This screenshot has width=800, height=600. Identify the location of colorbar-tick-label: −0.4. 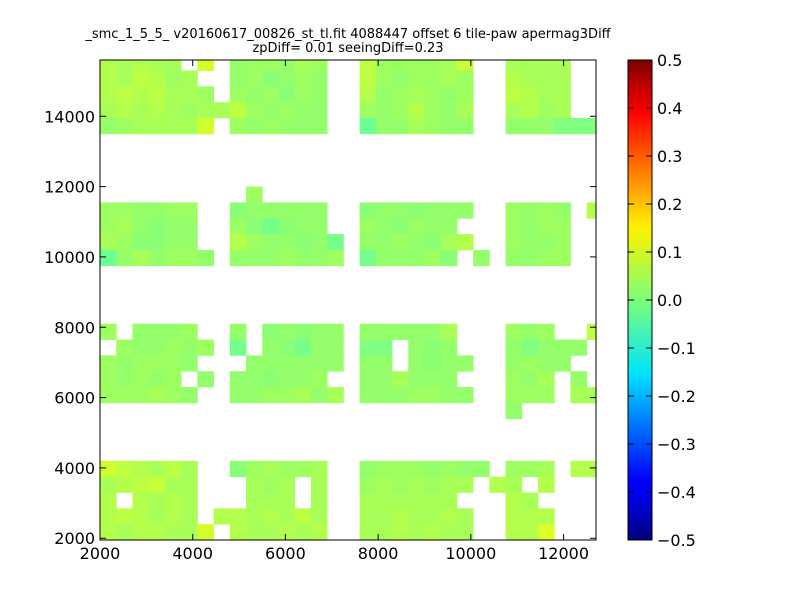
(676, 492).